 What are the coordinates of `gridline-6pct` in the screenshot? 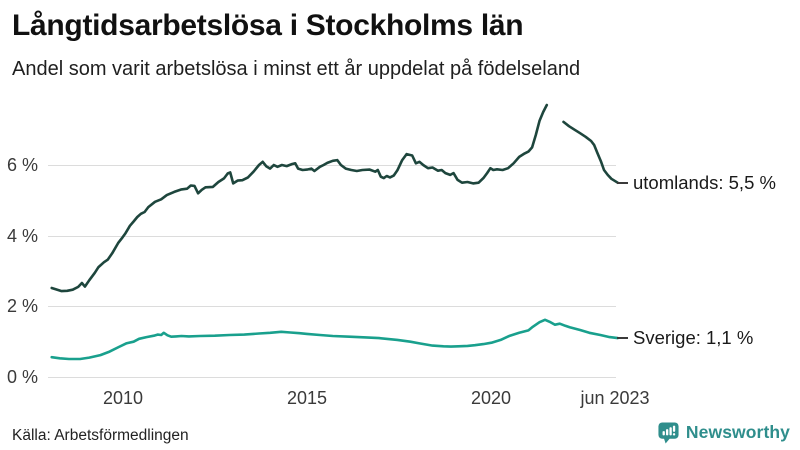 It's located at (332, 165).